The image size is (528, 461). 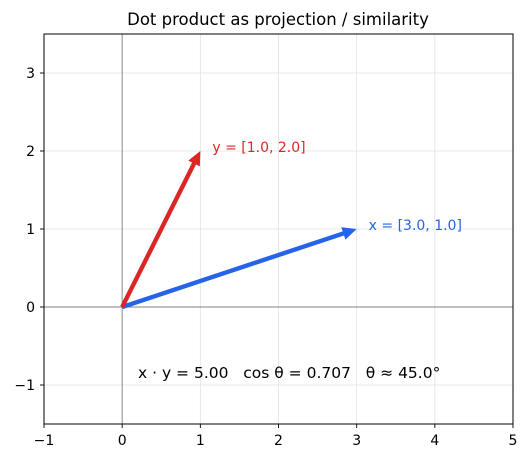 What do you see at coordinates (24, 386) in the screenshot?
I see `y-tick-label: −1` at bounding box center [24, 386].